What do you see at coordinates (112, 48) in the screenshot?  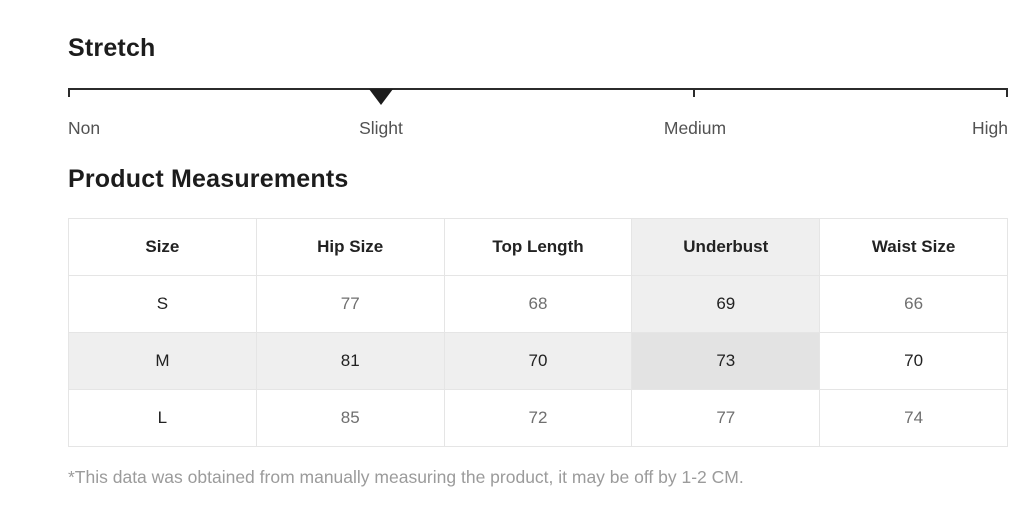 I see `stretch-title: Stretch` at bounding box center [112, 48].